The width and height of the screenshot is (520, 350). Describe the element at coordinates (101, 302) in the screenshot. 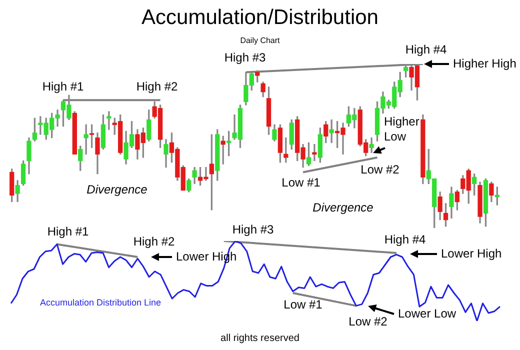

I see `series-label: Accumulation Distribution Line` at that location.